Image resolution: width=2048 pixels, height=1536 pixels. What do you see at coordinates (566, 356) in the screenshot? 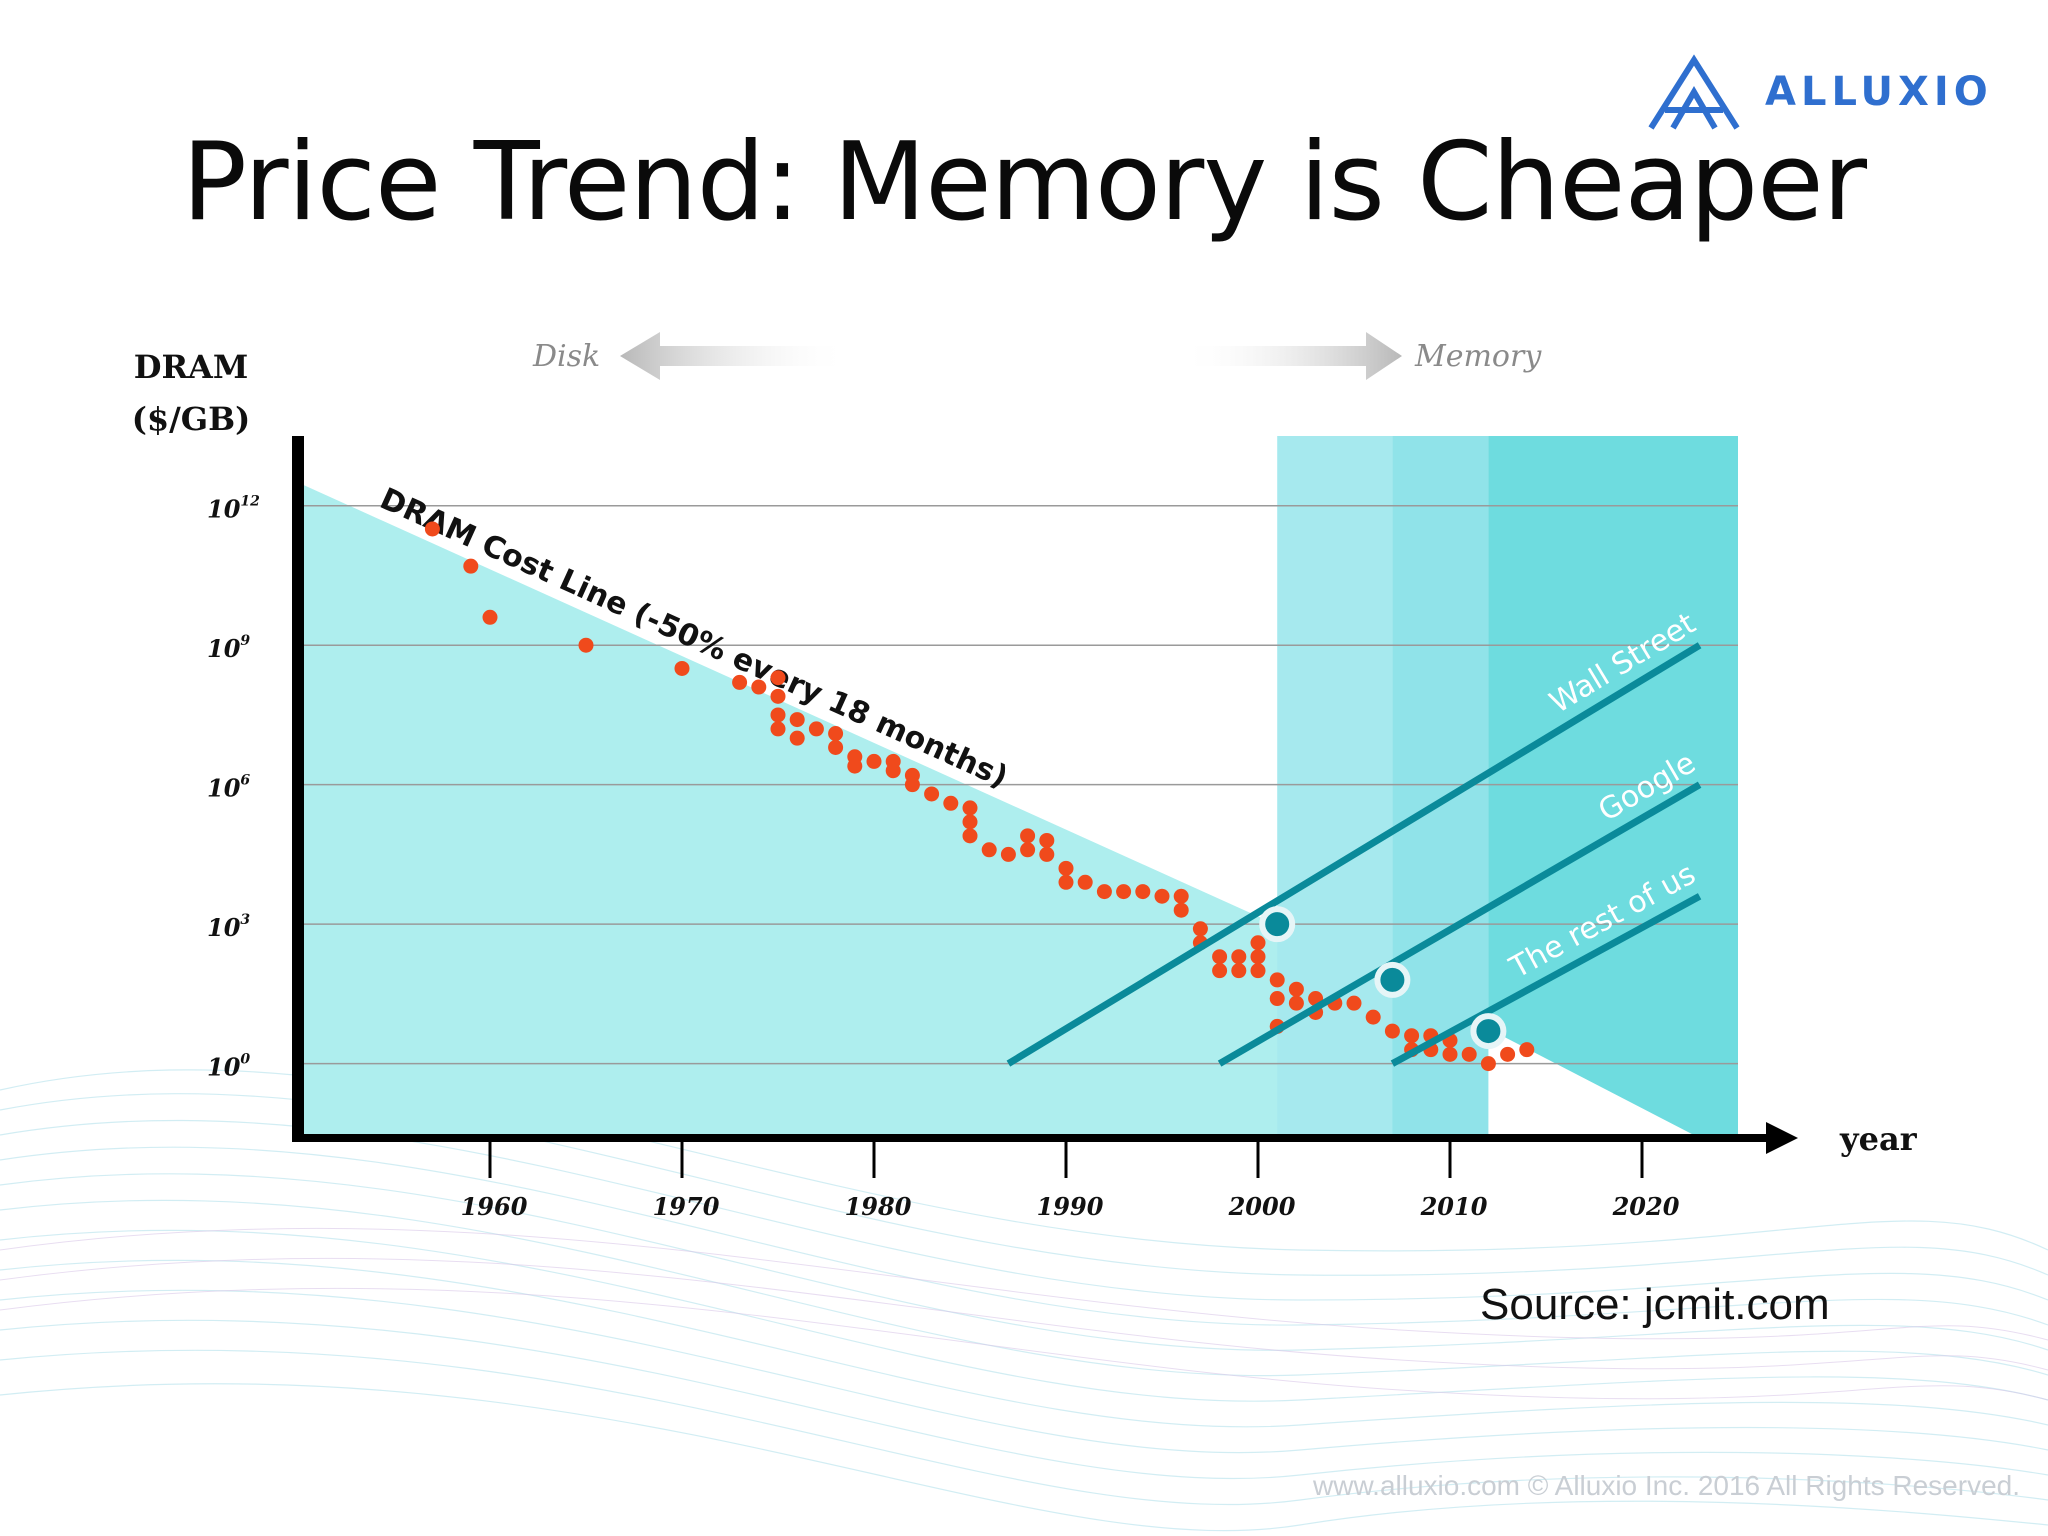
I see `disk-label: Disk` at bounding box center [566, 356].